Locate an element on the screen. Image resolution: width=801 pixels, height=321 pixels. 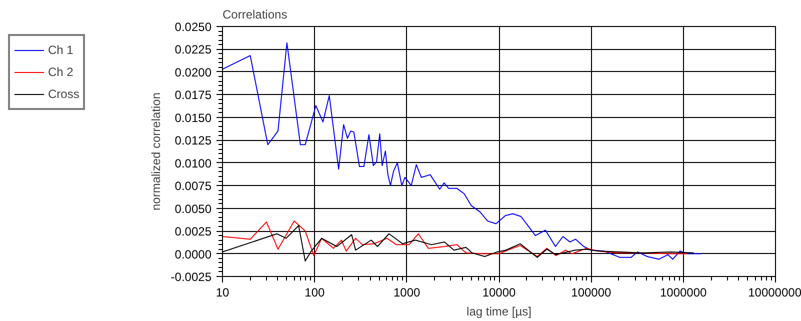
legend-label: Ch 2 is located at coordinates (61, 72).